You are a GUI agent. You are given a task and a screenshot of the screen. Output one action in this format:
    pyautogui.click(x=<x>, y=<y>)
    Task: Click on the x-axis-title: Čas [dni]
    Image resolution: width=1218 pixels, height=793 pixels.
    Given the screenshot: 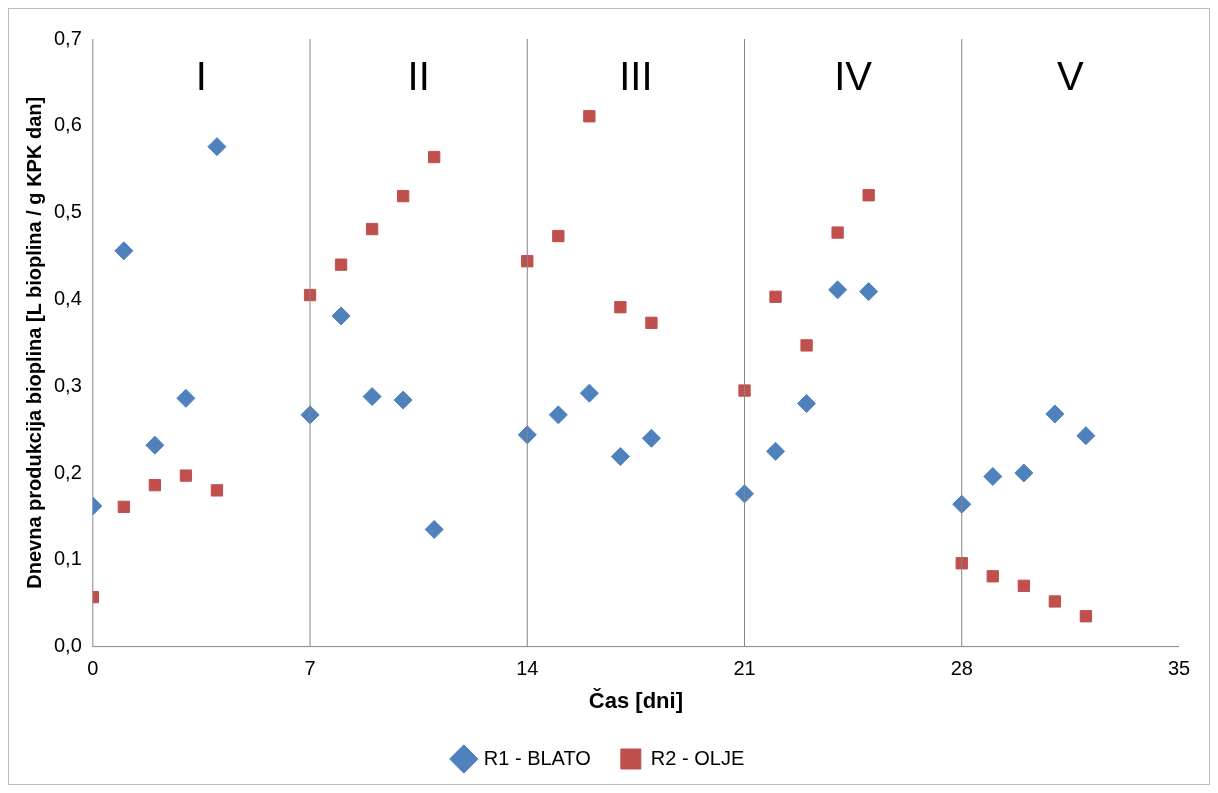 What is the action you would take?
    pyautogui.click(x=635, y=700)
    